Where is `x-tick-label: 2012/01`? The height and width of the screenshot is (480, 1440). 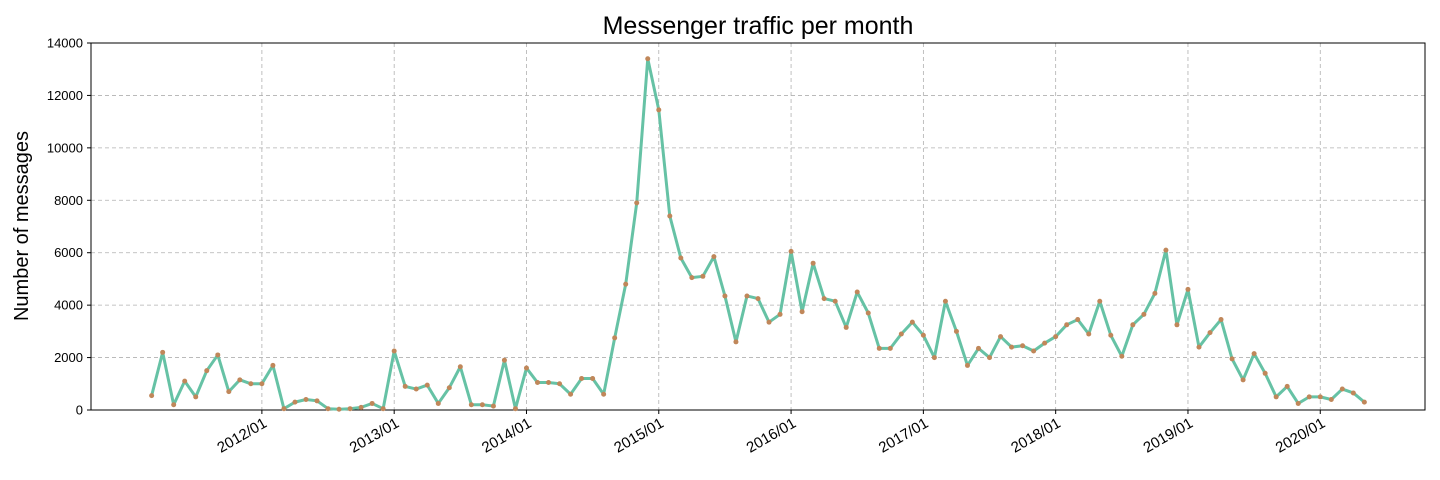 x-tick-label: 2012/01 is located at coordinates (241, 436).